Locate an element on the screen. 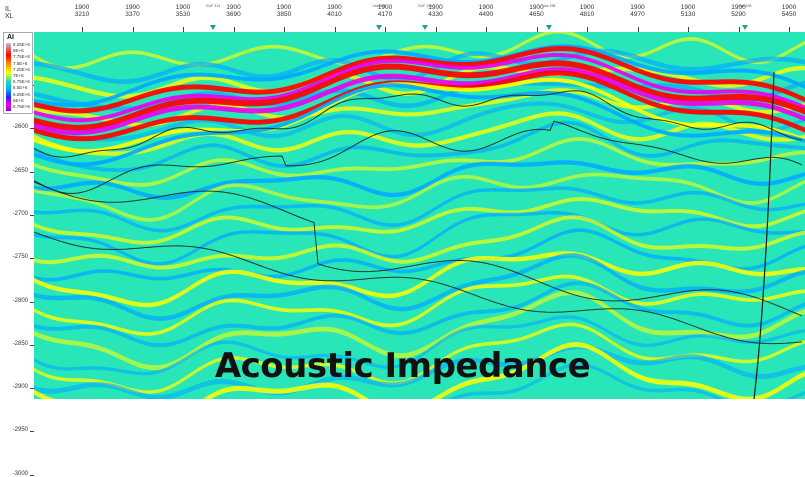 Image resolution: width=805 pixels, height=477 pixels. well-name: Use 258 is located at coordinates (549, 6).